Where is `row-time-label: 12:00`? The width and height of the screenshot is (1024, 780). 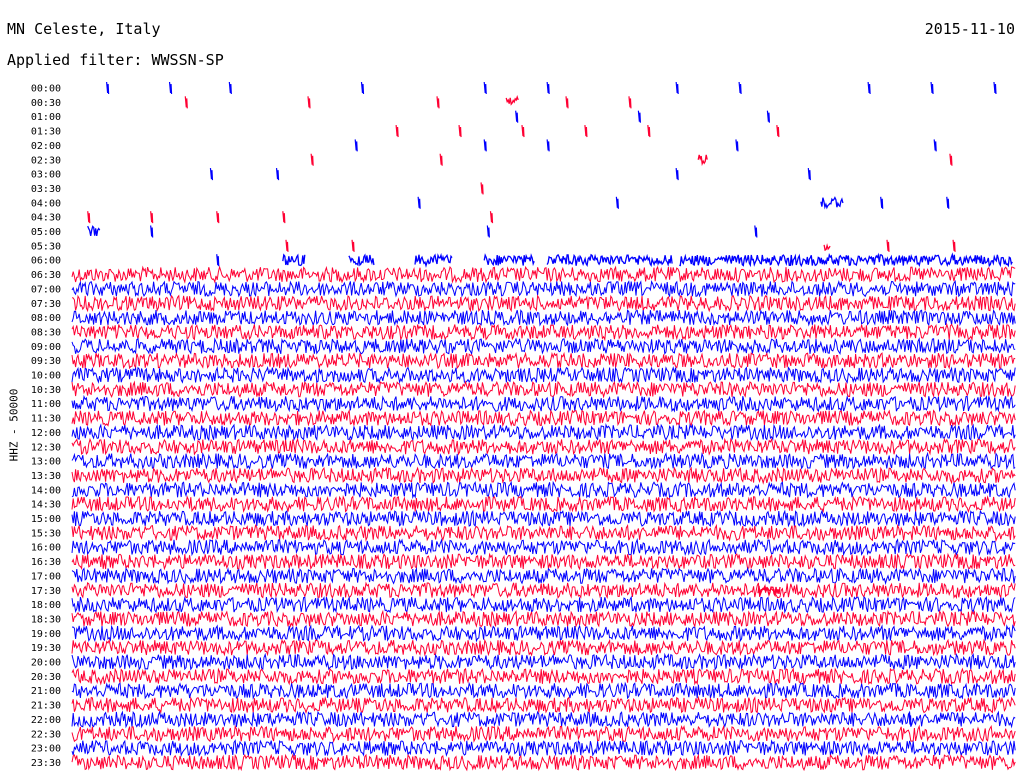 row-time-label: 12:00 is located at coordinates (46, 433).